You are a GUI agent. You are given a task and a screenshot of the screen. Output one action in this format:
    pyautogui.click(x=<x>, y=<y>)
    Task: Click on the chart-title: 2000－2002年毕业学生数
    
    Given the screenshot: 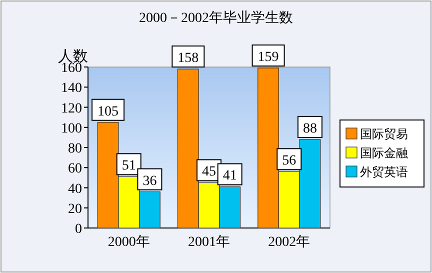 What is the action you would take?
    pyautogui.click(x=216, y=18)
    